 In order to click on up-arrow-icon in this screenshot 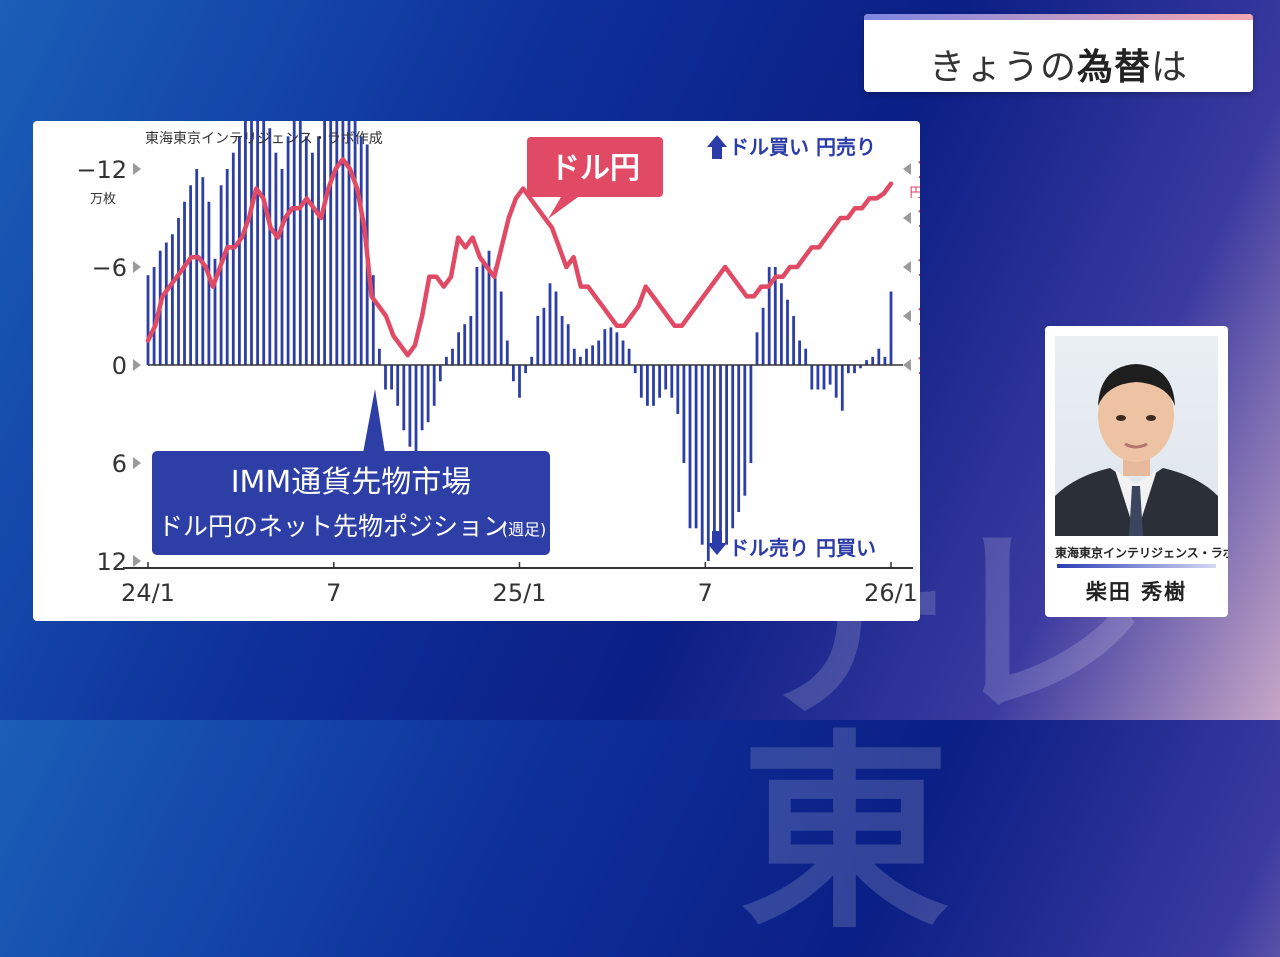, I will do `click(717, 147)`.